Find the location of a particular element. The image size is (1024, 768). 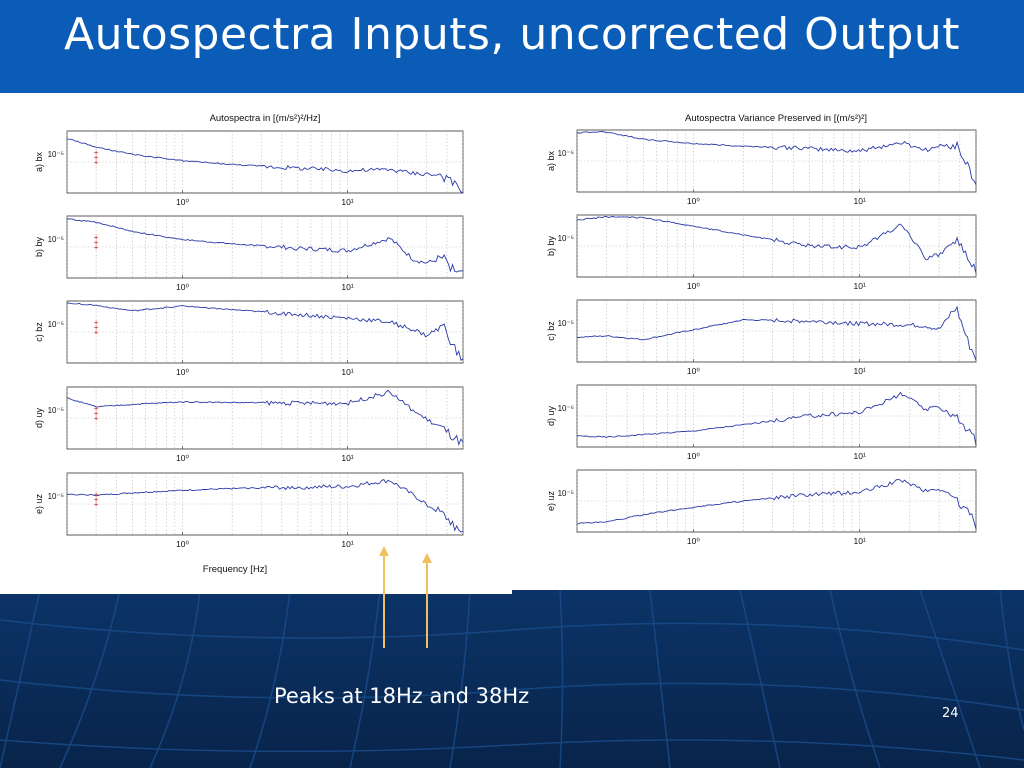

subplot-euz: e) uz 10⁻⁵ 10⁰ 10¹ is located at coordinates (761, 507).